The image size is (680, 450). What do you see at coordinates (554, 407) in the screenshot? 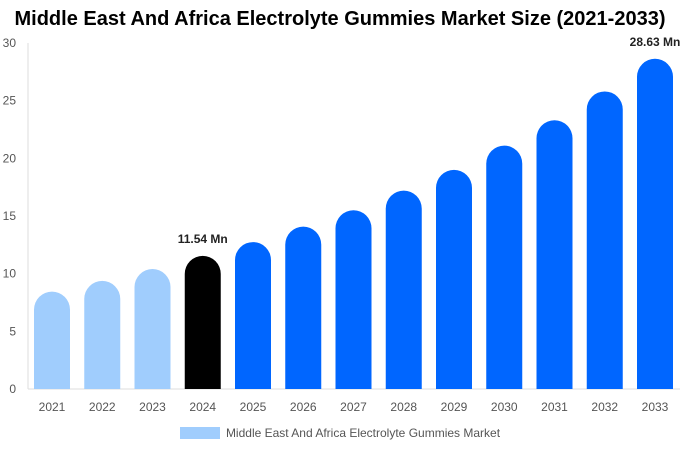
I see `x-tick-label: 2031` at bounding box center [554, 407].